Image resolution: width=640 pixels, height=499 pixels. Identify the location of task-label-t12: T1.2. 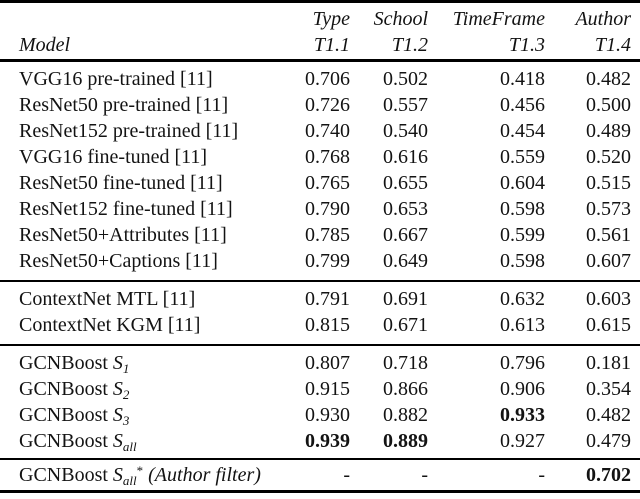
(409, 45).